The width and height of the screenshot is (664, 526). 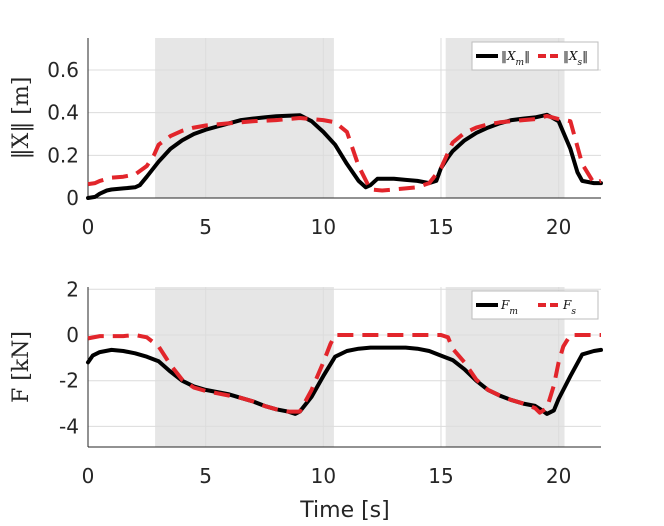 I want to click on y-tick-label: -4, so click(x=69, y=426).